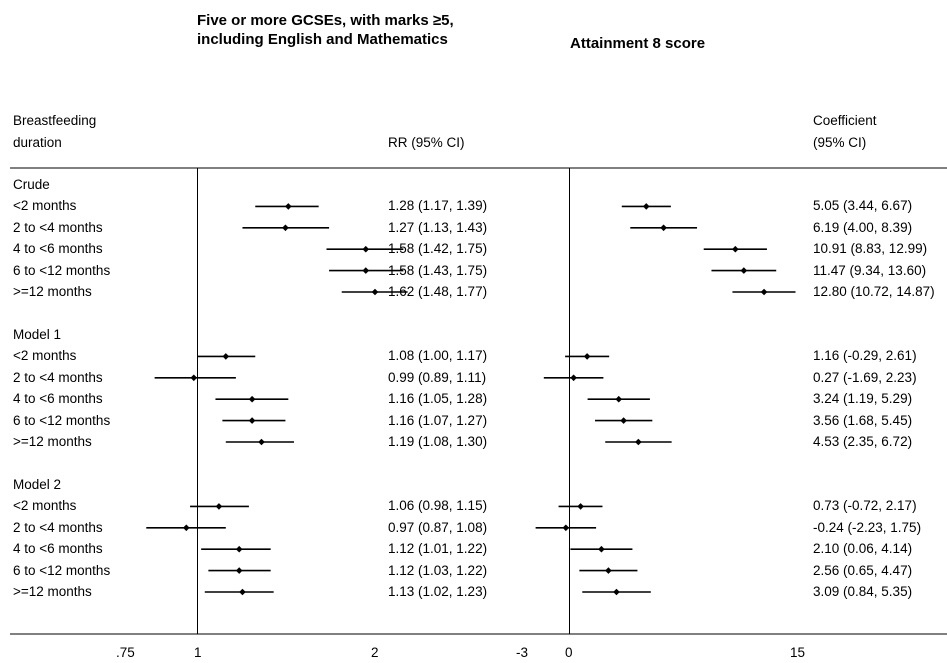 Image resolution: width=947 pixels, height=663 pixels. What do you see at coordinates (261, 442) in the screenshot?
I see `rr-1-4-point` at bounding box center [261, 442].